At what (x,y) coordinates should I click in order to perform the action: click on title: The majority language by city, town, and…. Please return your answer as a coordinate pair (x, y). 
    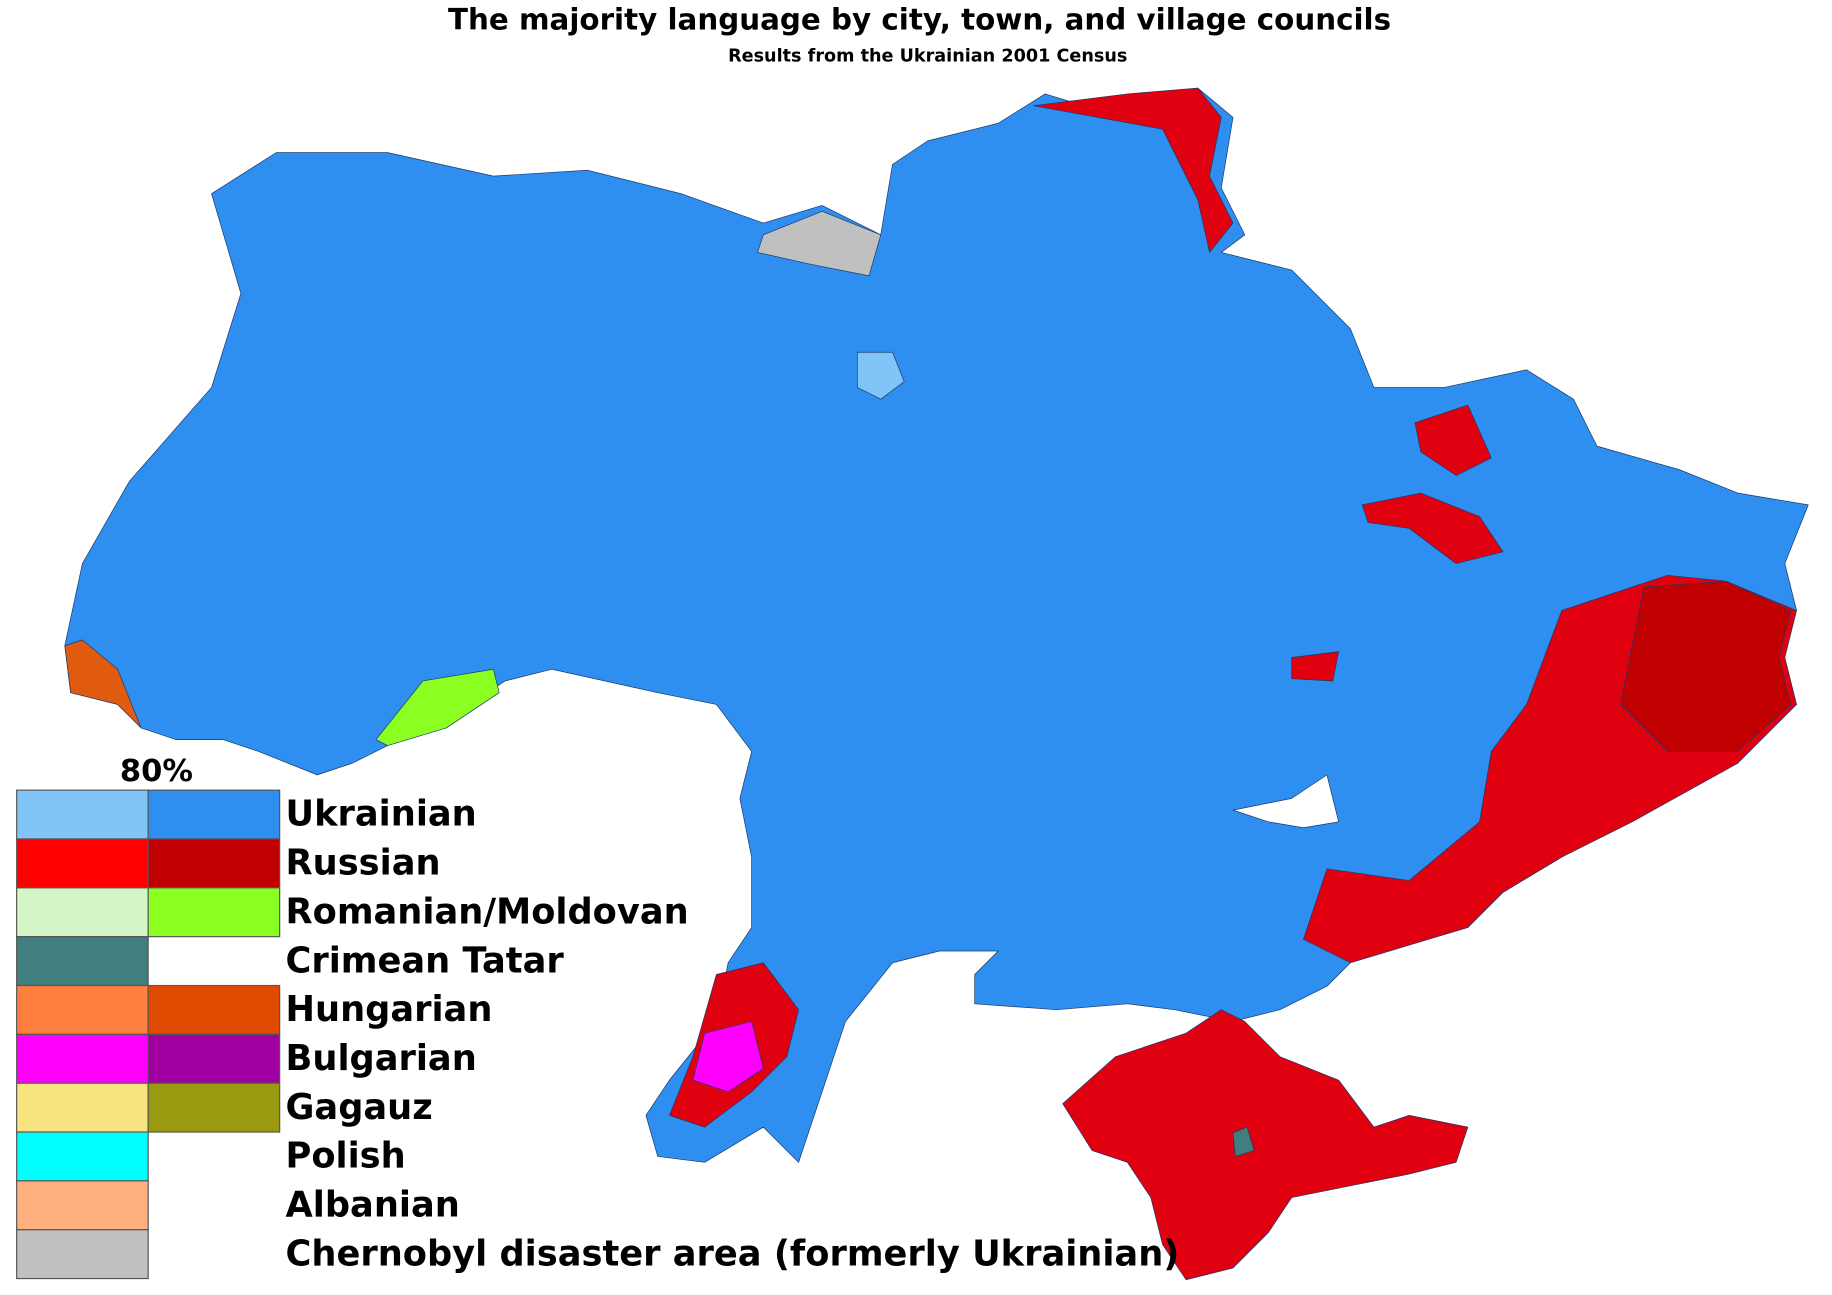
    Looking at the image, I should click on (919, 20).